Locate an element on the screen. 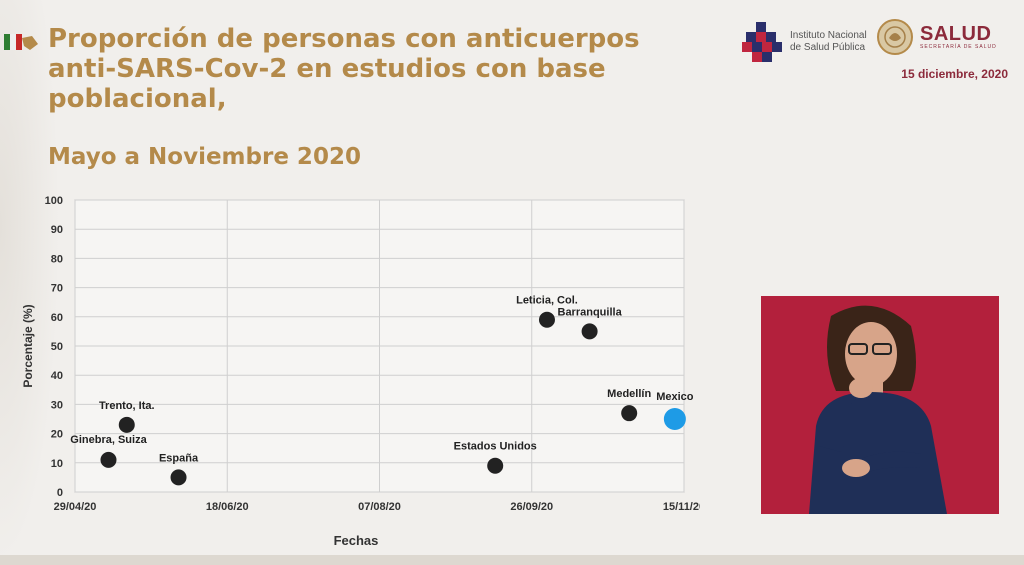 Image resolution: width=1024 pixels, height=565 pixels. insp-logo: Instituto Nacional de Salud Pública is located at coordinates (806, 42).